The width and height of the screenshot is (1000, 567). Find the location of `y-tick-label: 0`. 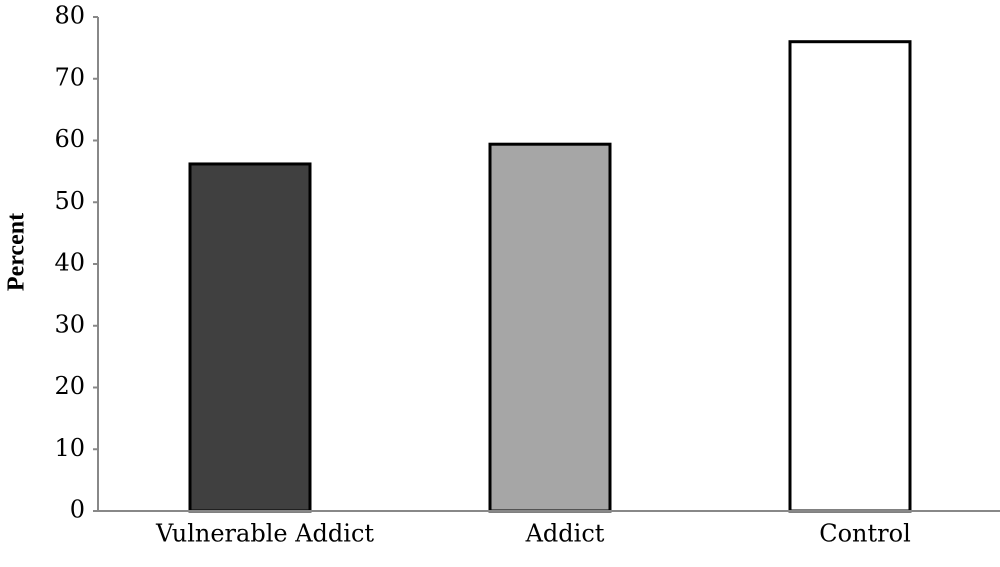

y-tick-label: 0 is located at coordinates (77, 510).